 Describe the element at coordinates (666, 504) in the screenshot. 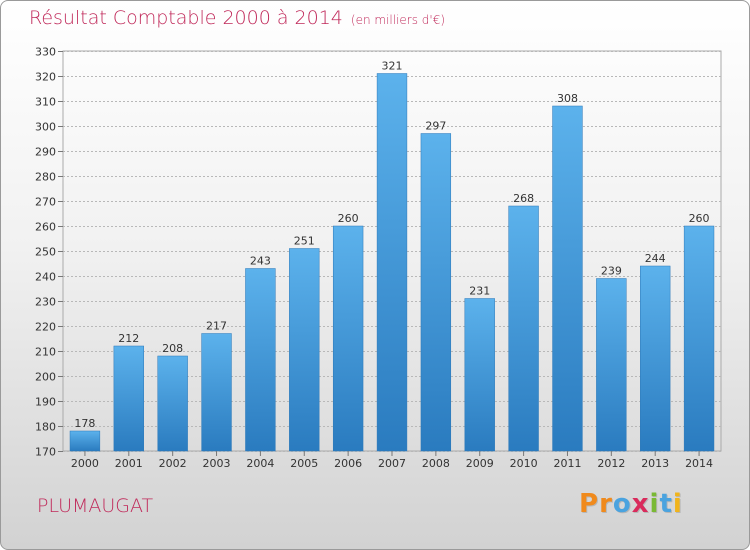

I see `logo-letter: t` at that location.